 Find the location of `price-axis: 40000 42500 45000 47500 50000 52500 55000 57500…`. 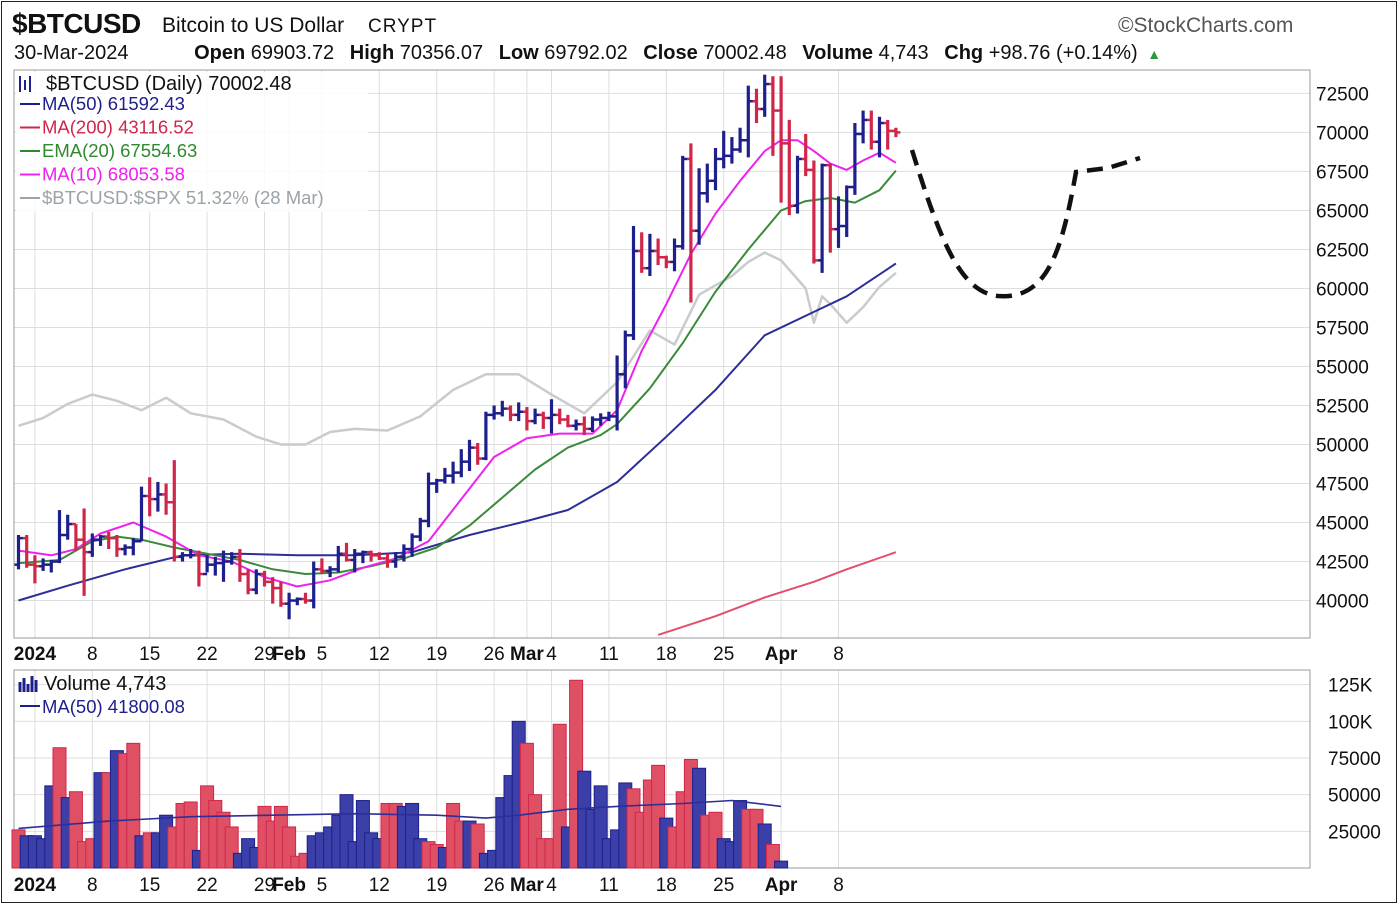

price-axis: 40000 42500 45000 47500 50000 52500 55000 57500… is located at coordinates (1342, 348).